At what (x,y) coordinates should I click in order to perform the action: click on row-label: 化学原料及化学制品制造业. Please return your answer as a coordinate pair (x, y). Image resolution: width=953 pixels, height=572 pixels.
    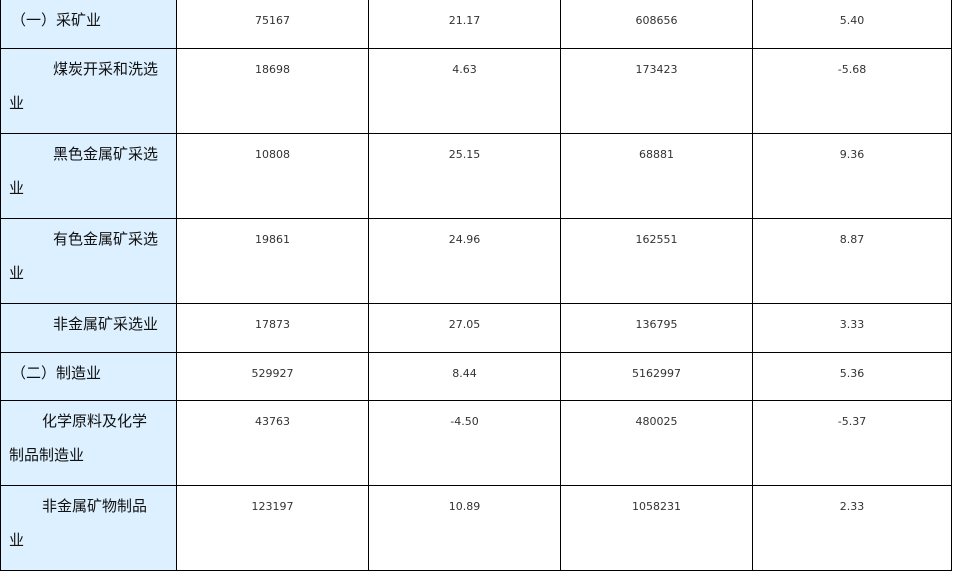
    Looking at the image, I should click on (88, 443).